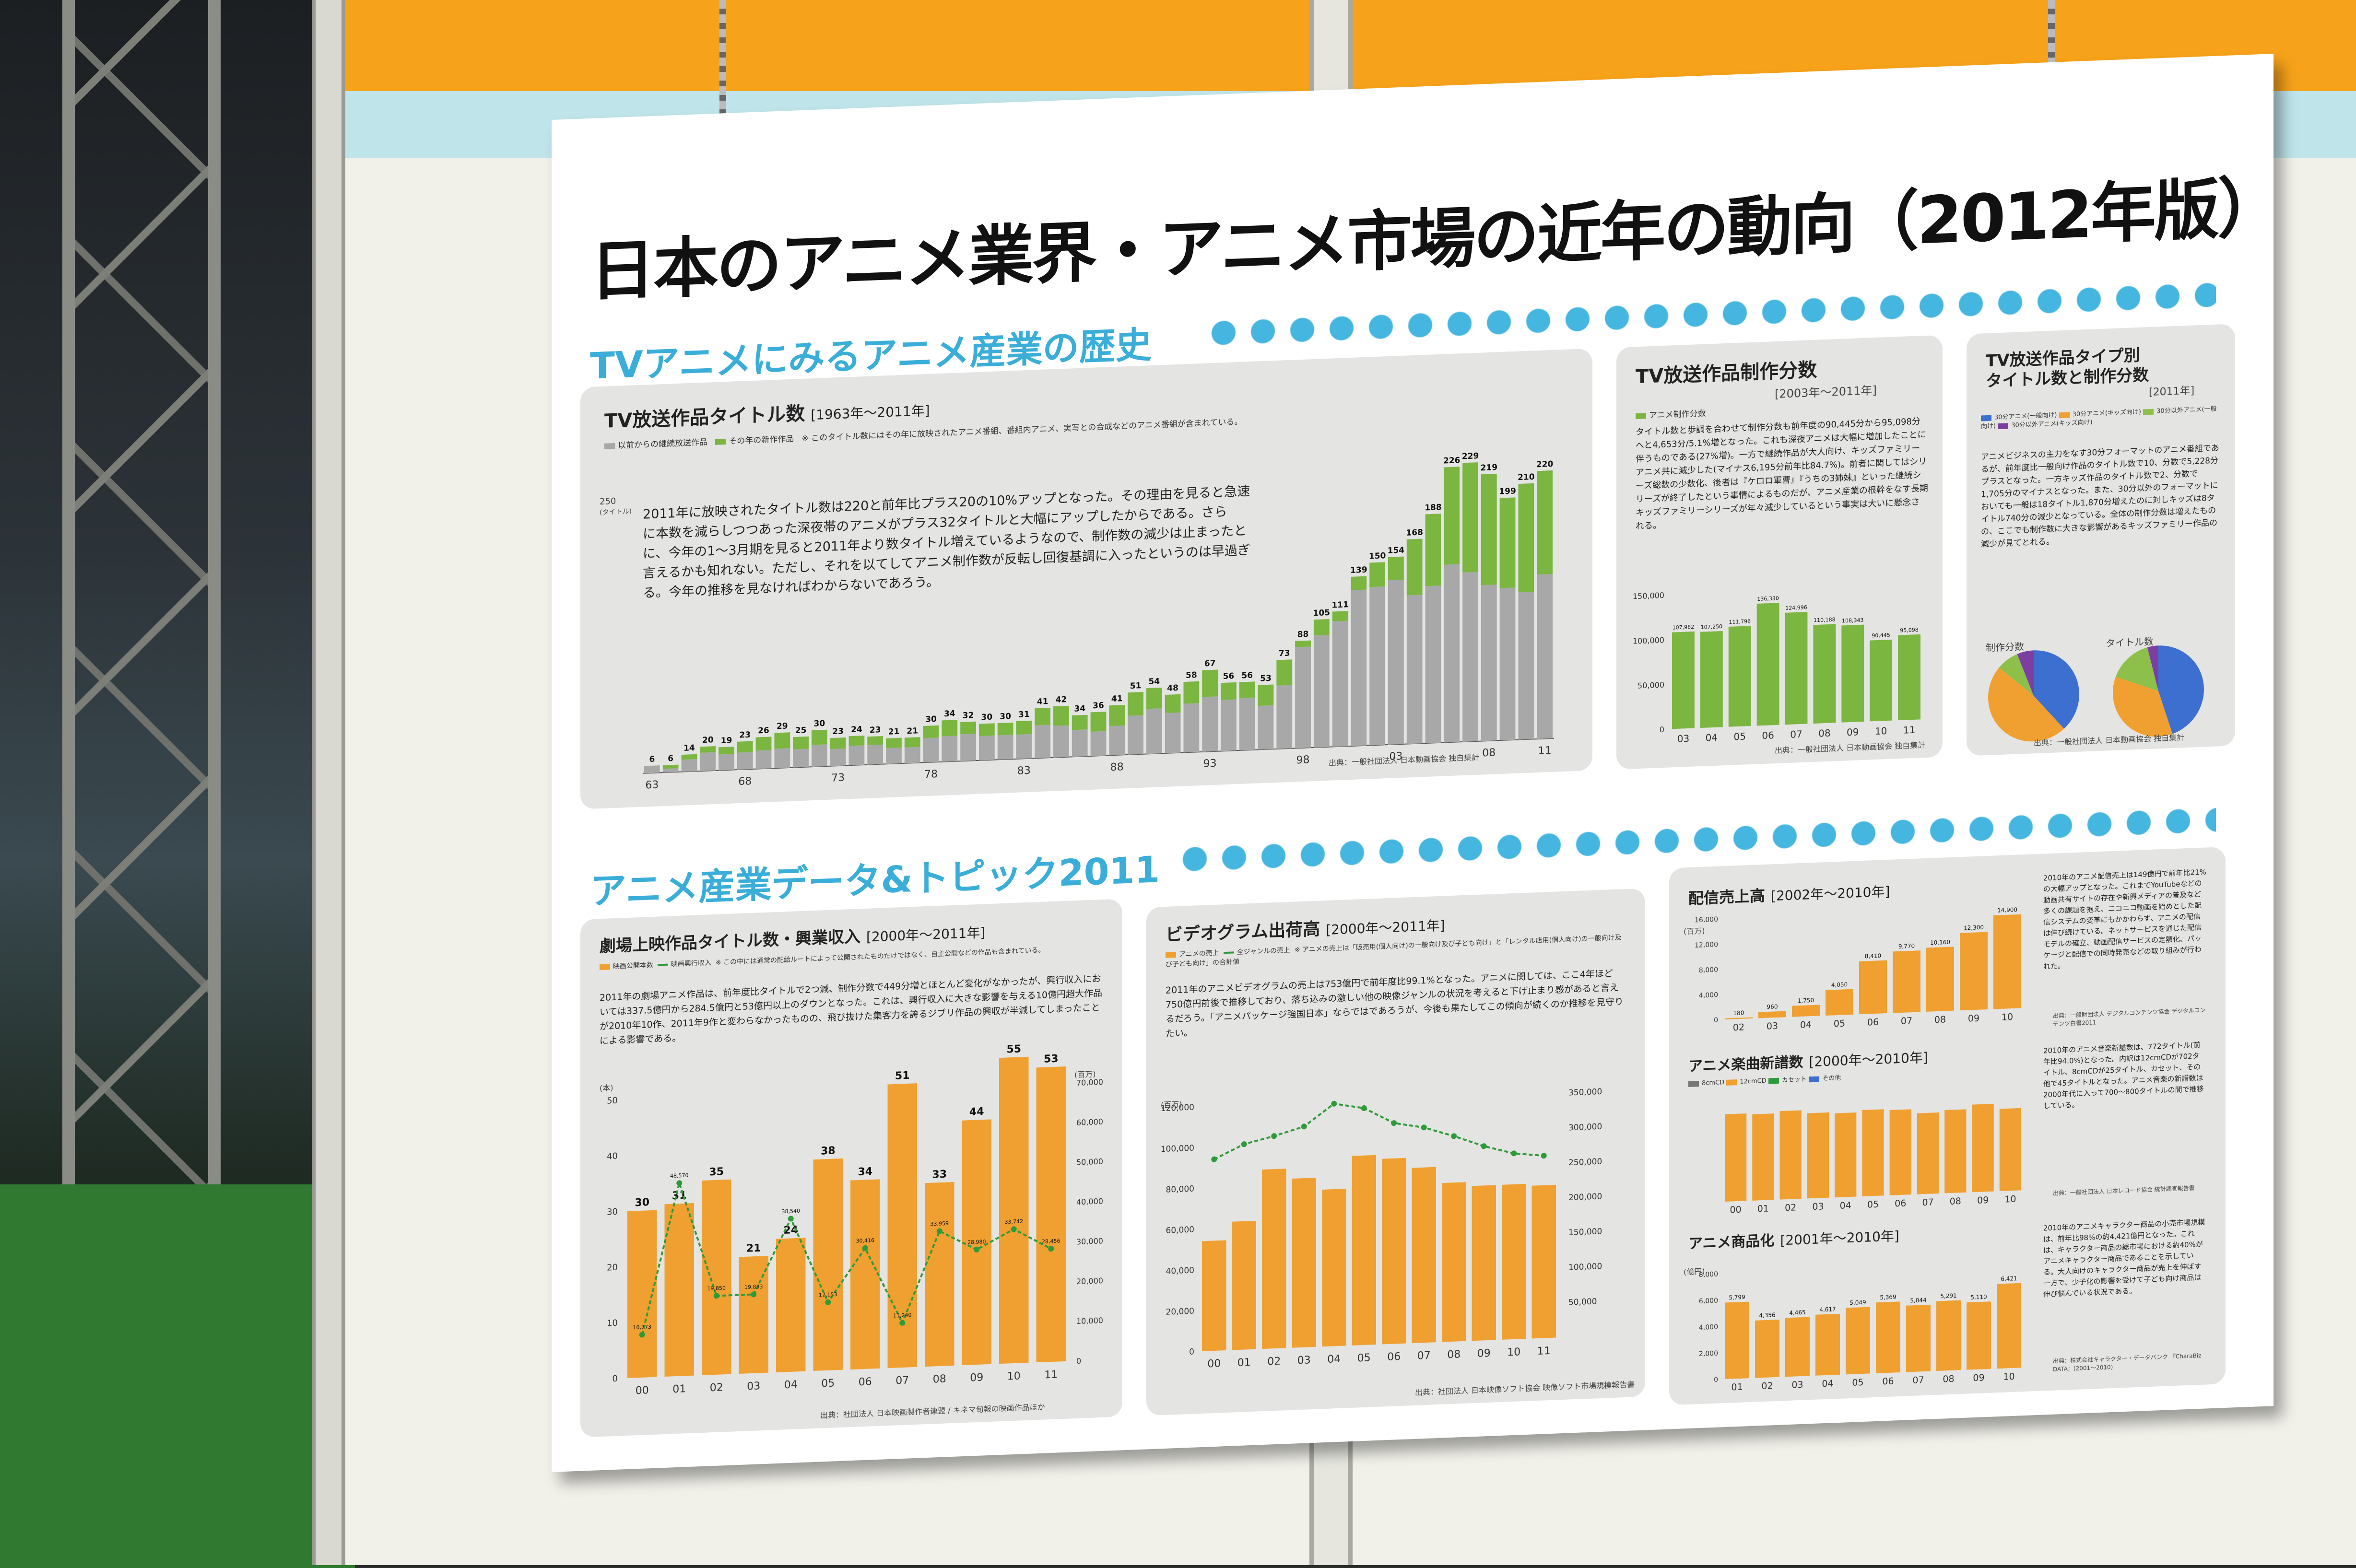  Describe the element at coordinates (791, 1211) in the screenshot. I see `line-value-label: 38,540` at that location.